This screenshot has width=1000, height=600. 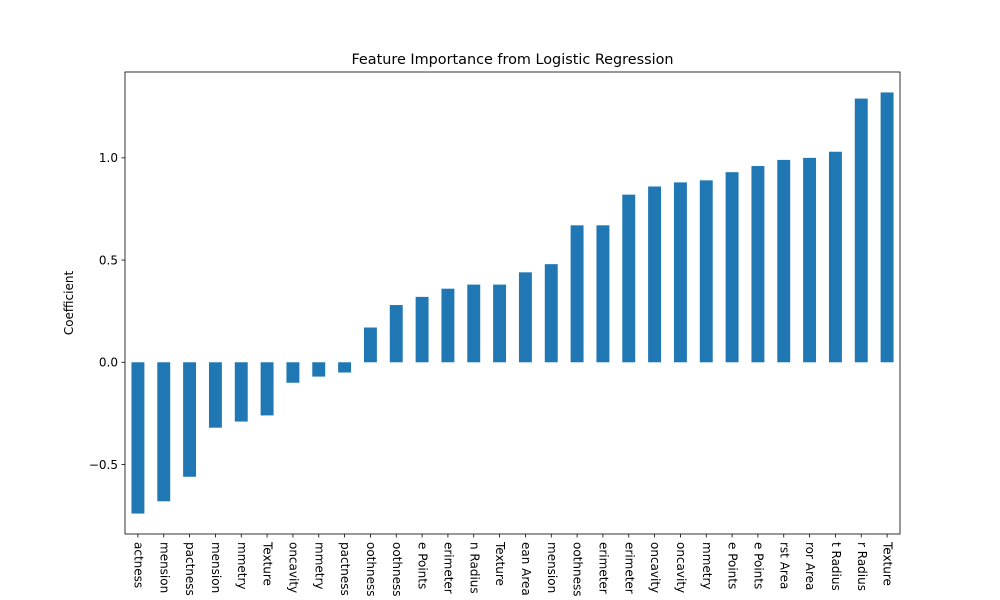 I want to click on x-tick-label: ror Area, so click(x=810, y=566).